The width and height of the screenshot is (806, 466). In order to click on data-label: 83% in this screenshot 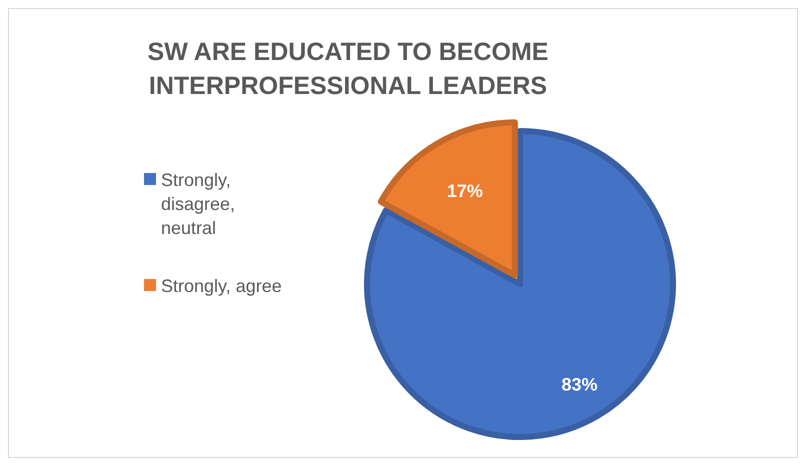, I will do `click(580, 384)`.